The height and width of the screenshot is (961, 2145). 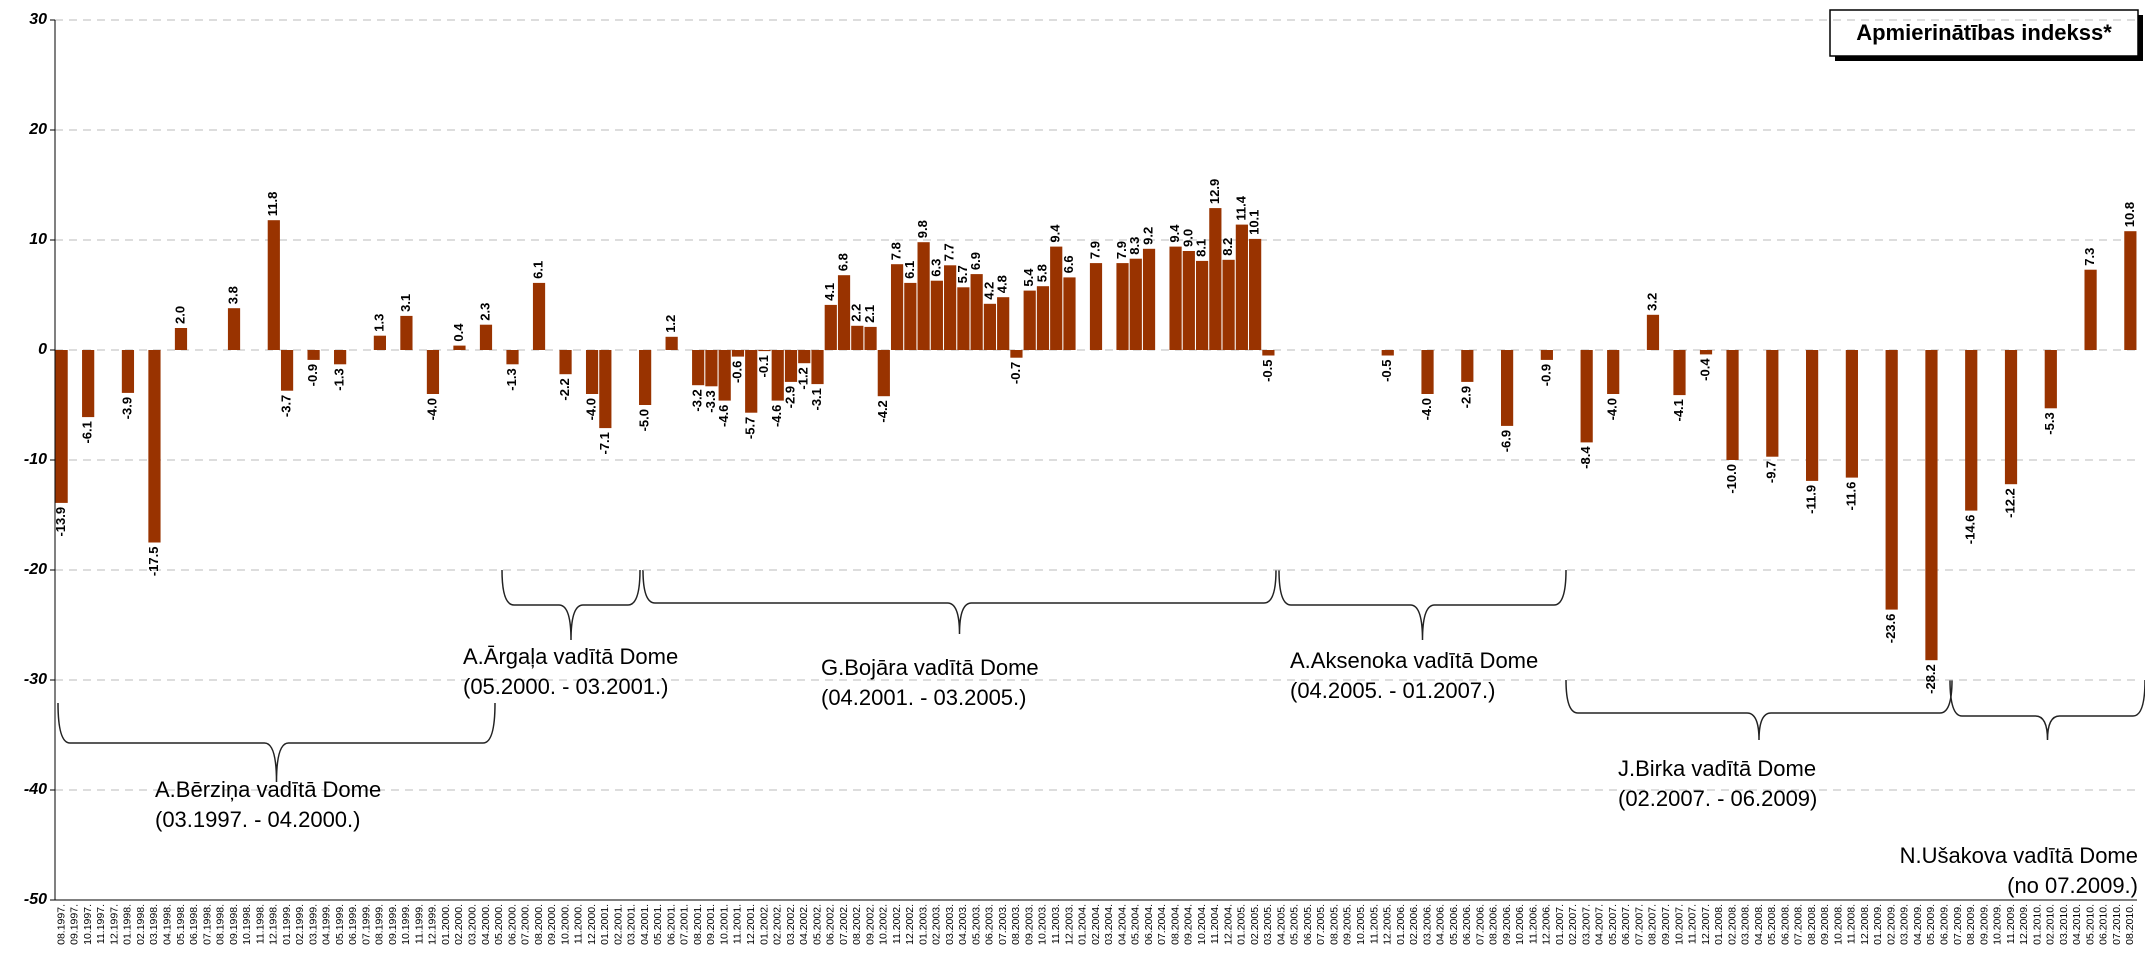 What do you see at coordinates (565, 924) in the screenshot?
I see `x-tick-label: 10.2000.` at bounding box center [565, 924].